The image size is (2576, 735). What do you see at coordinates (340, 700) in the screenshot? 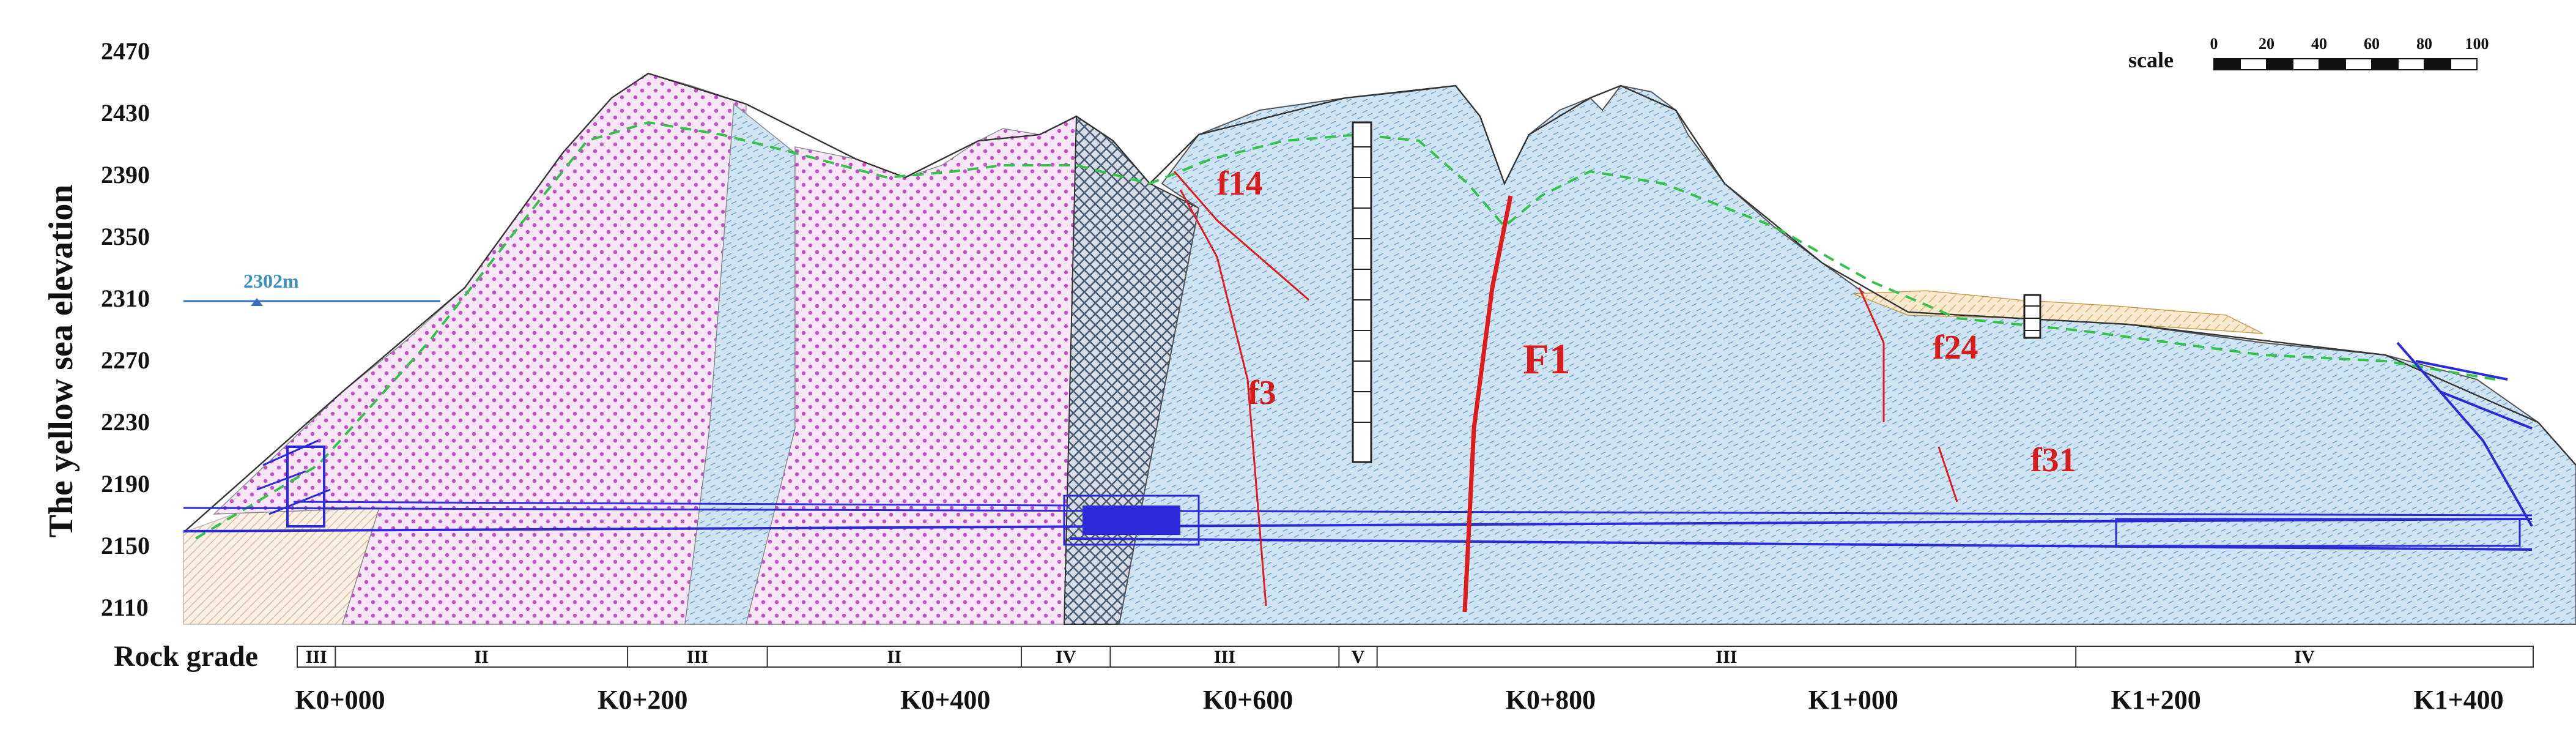
I see `station-label: K0+000` at bounding box center [340, 700].